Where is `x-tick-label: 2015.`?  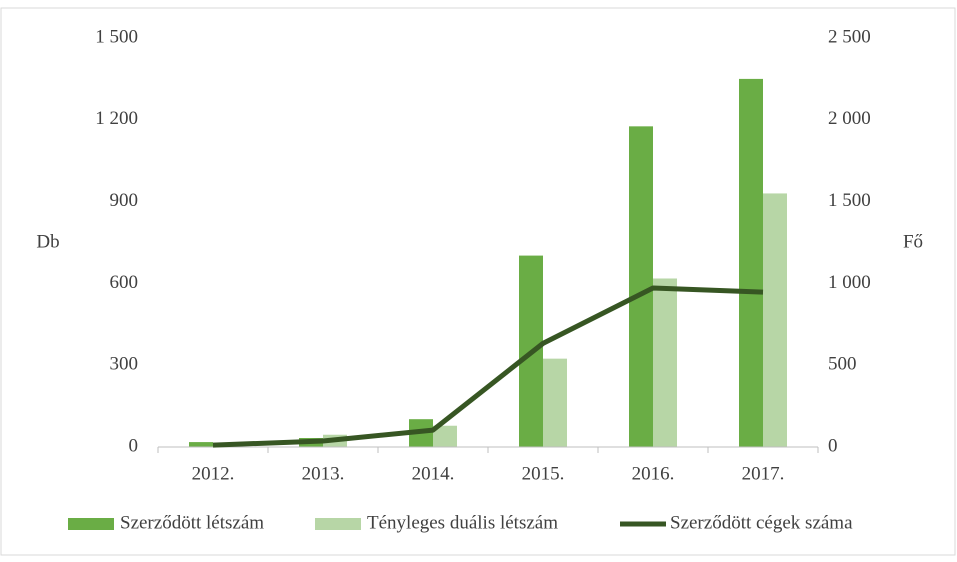
x-tick-label: 2015. is located at coordinates (543, 473).